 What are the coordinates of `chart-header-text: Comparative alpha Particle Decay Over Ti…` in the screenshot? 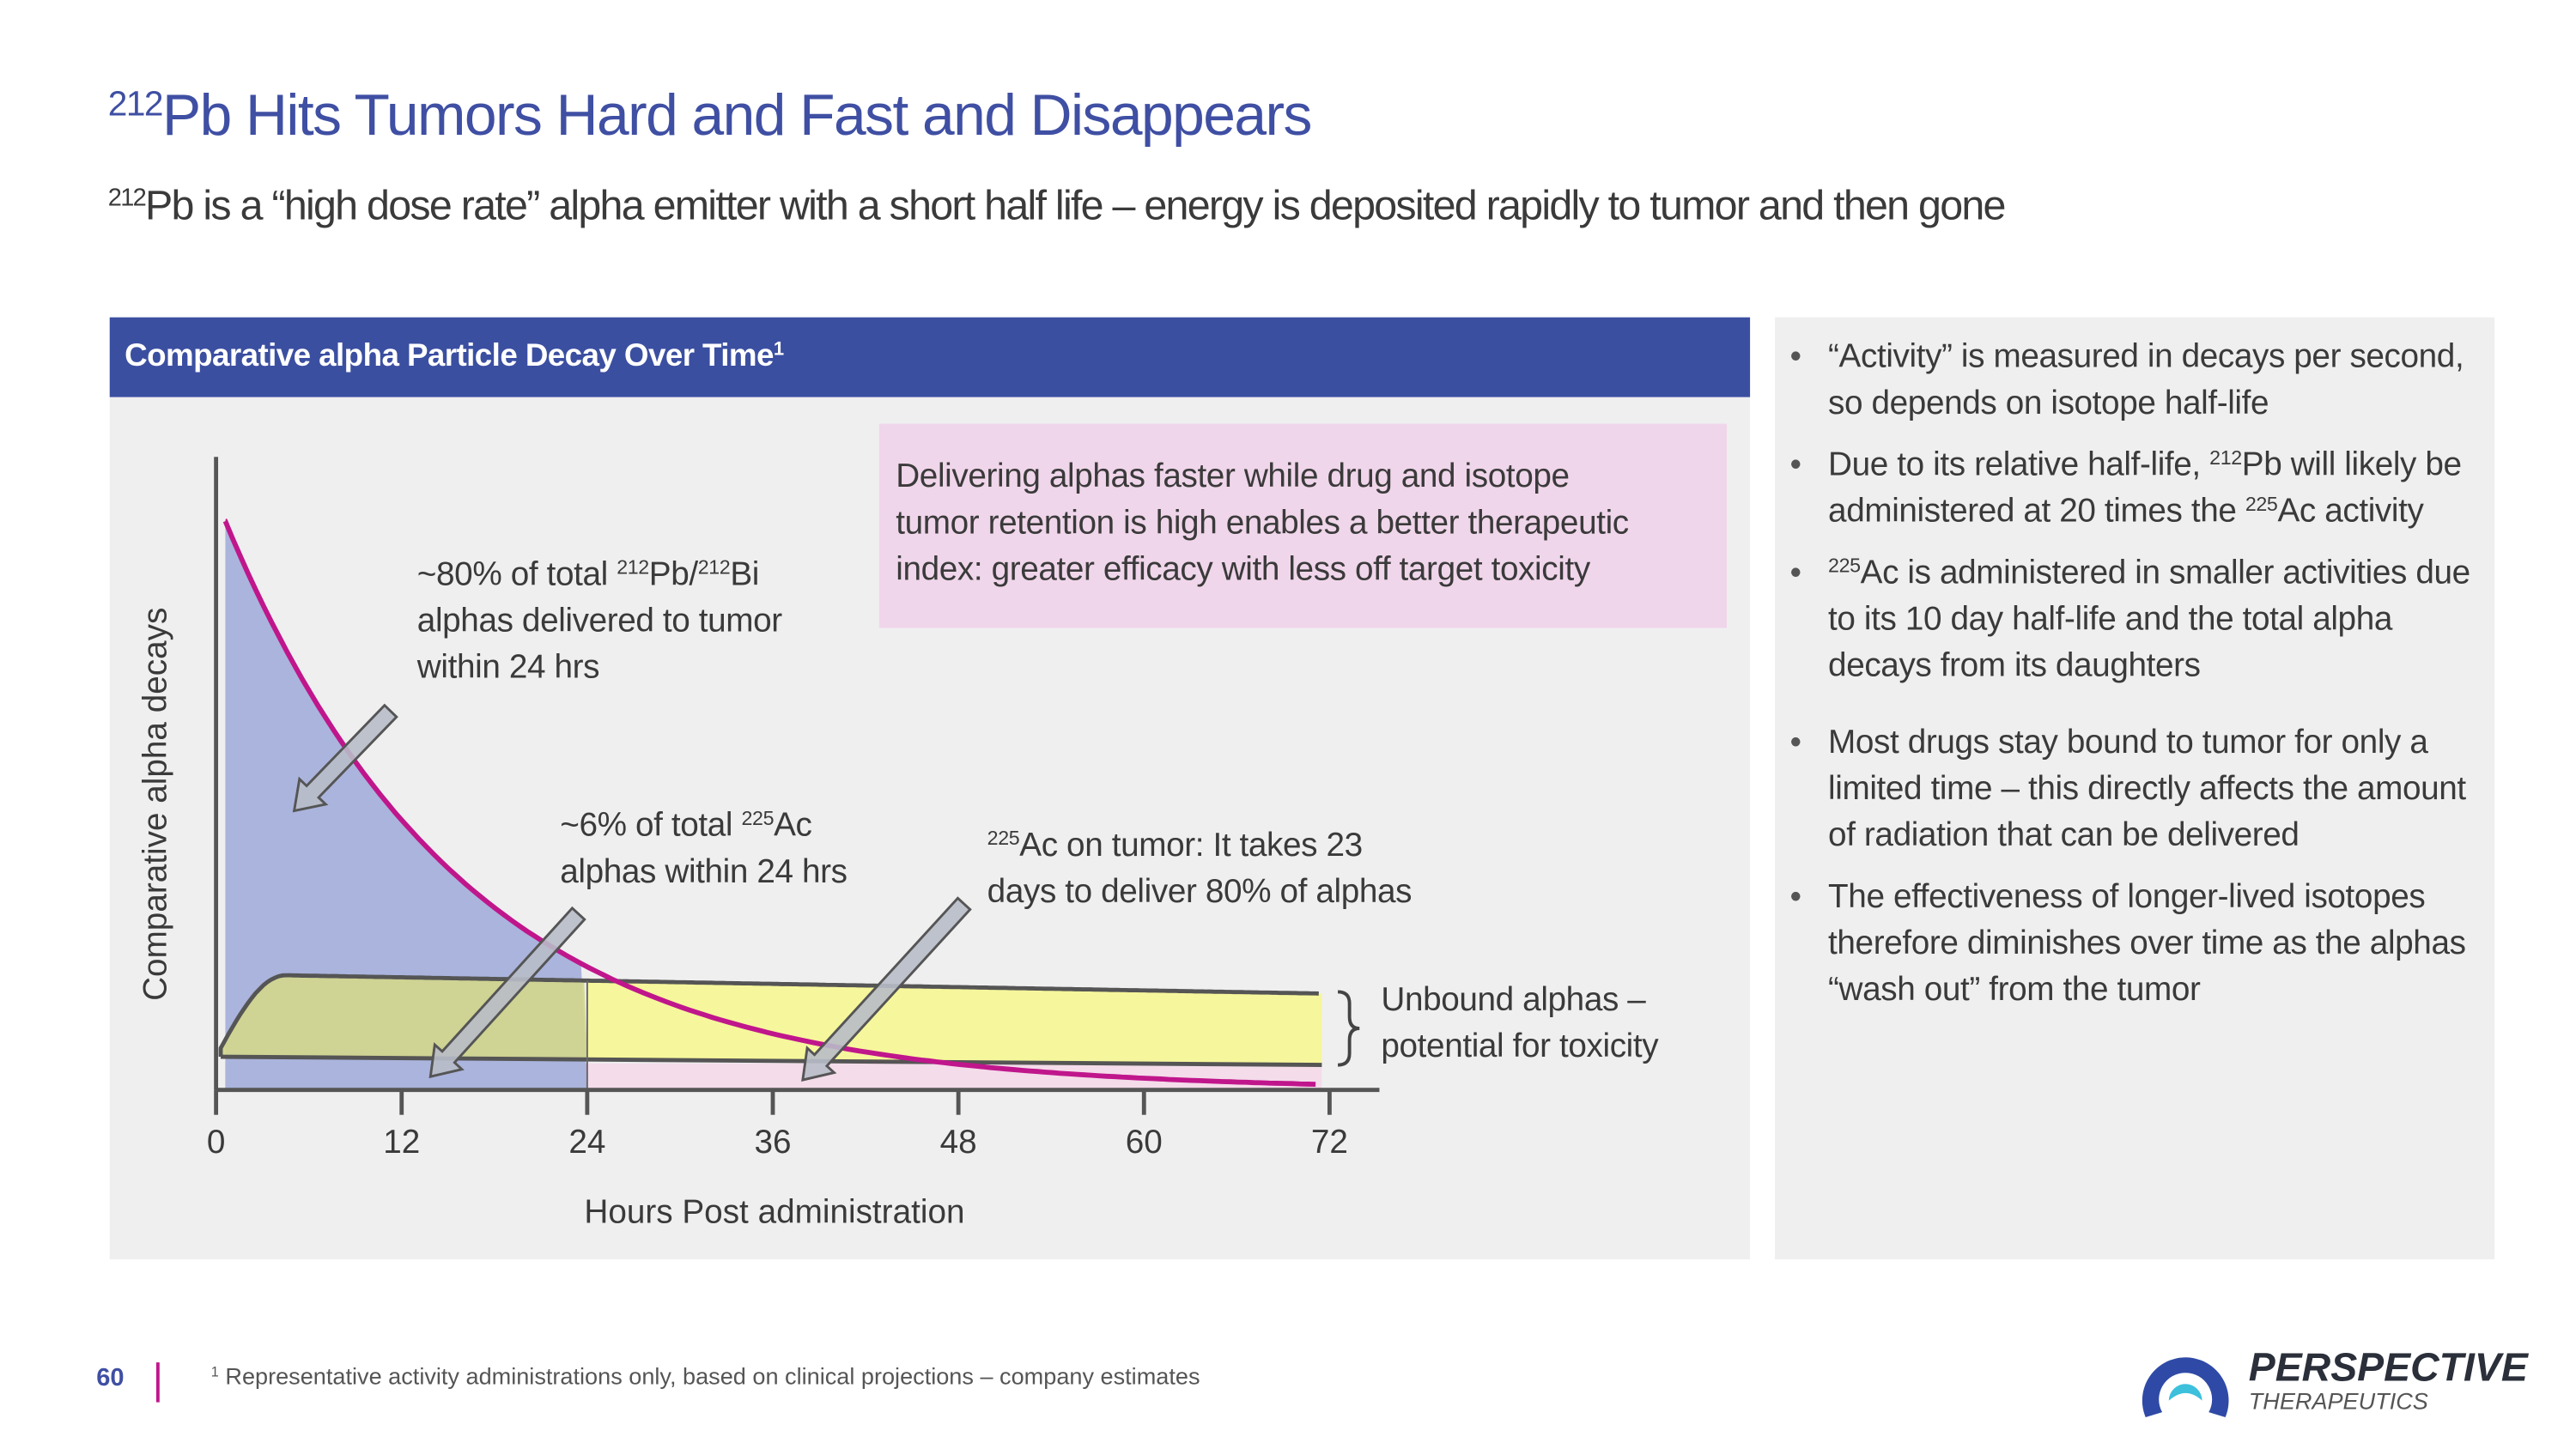 It's located at (450, 356).